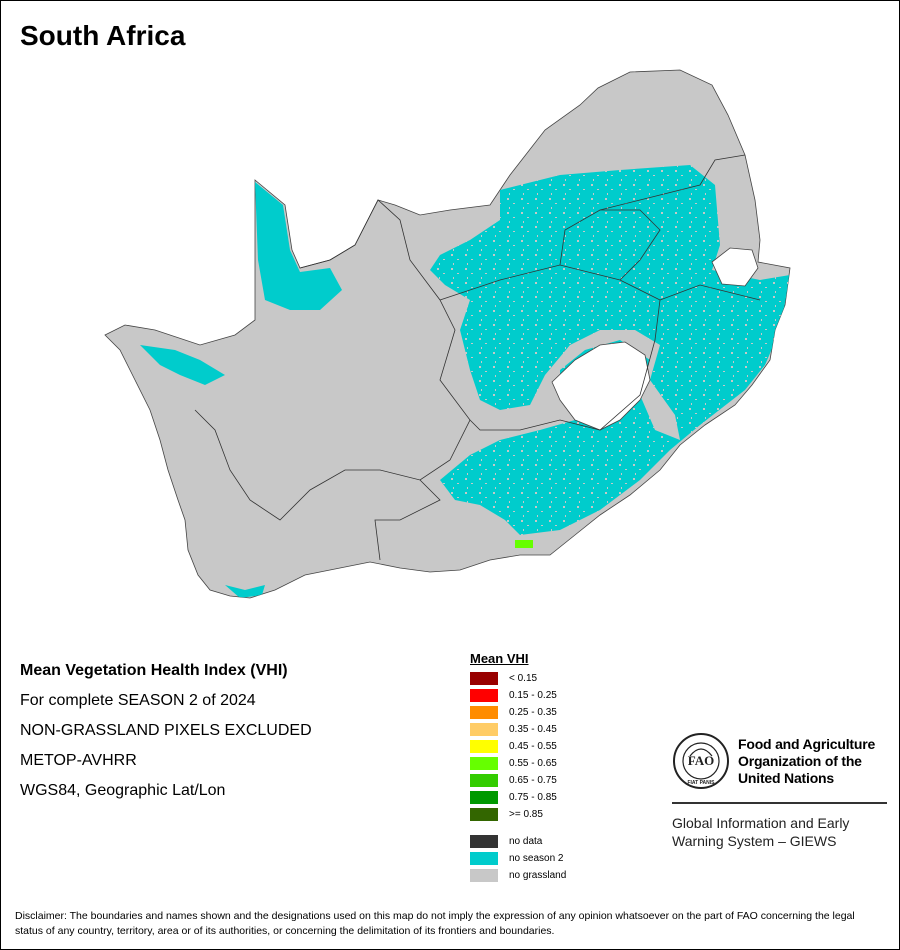 The image size is (900, 950). I want to click on fao-logo-motto: FIAT PANIS, so click(701, 783).